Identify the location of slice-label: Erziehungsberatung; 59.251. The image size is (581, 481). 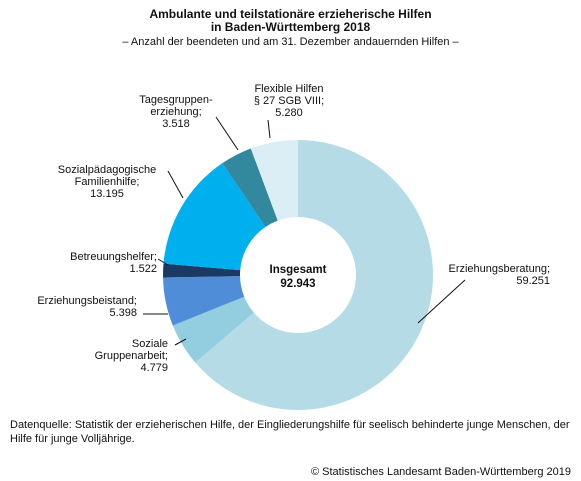
(499, 275).